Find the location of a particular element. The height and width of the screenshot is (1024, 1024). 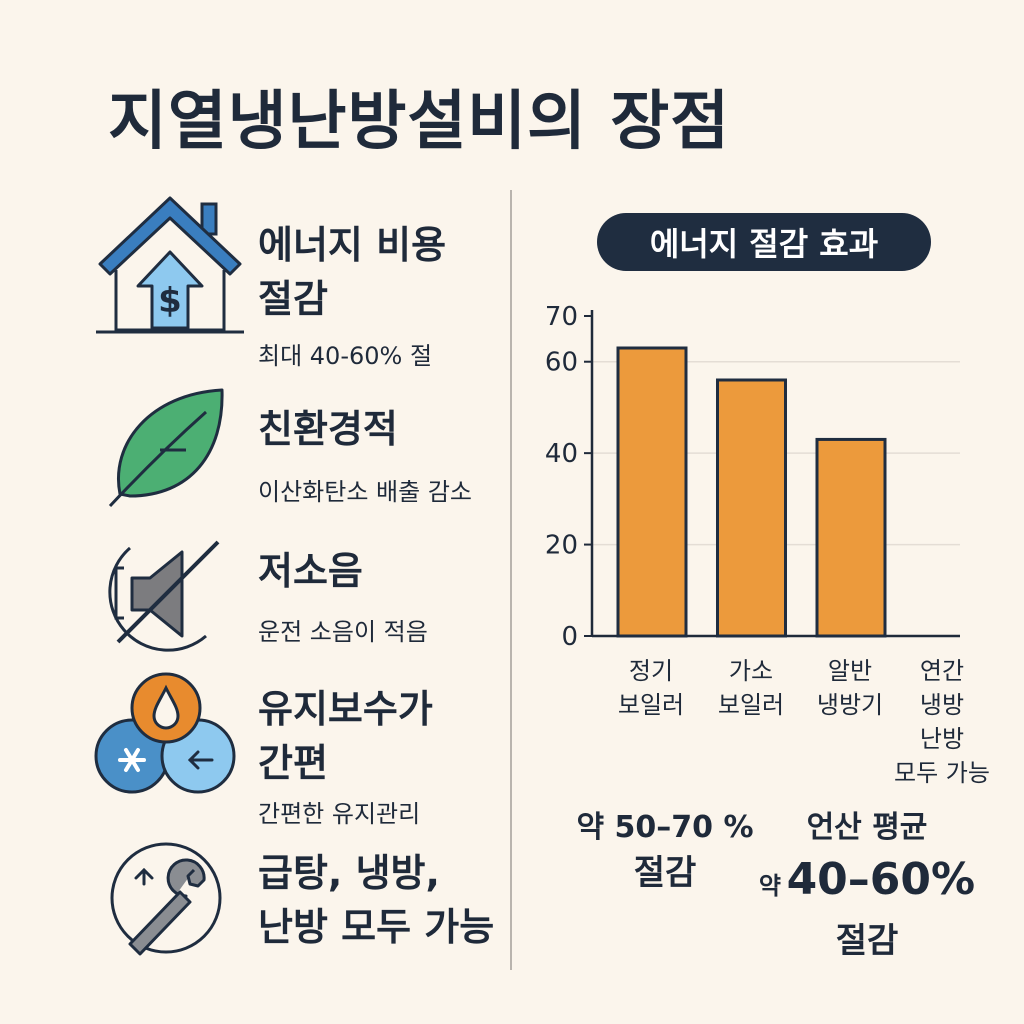

savings-note-right-top: 언산 평균 is located at coordinates (867, 827).